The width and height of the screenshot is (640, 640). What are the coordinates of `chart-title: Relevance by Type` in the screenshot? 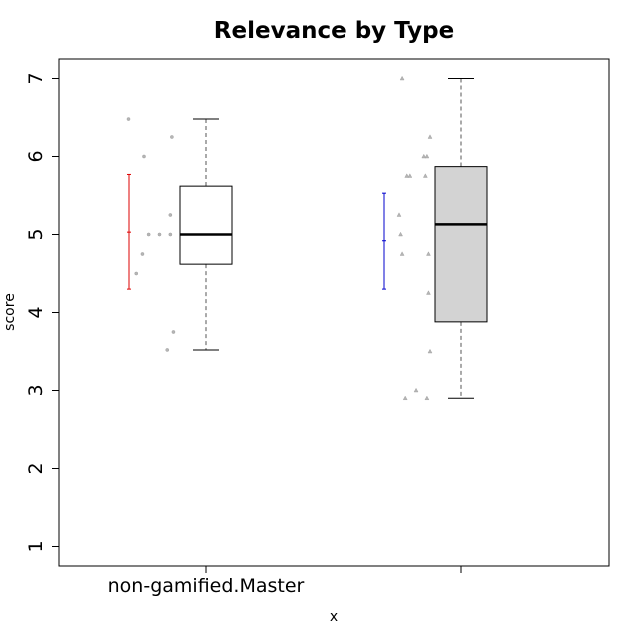 It's located at (334, 31).